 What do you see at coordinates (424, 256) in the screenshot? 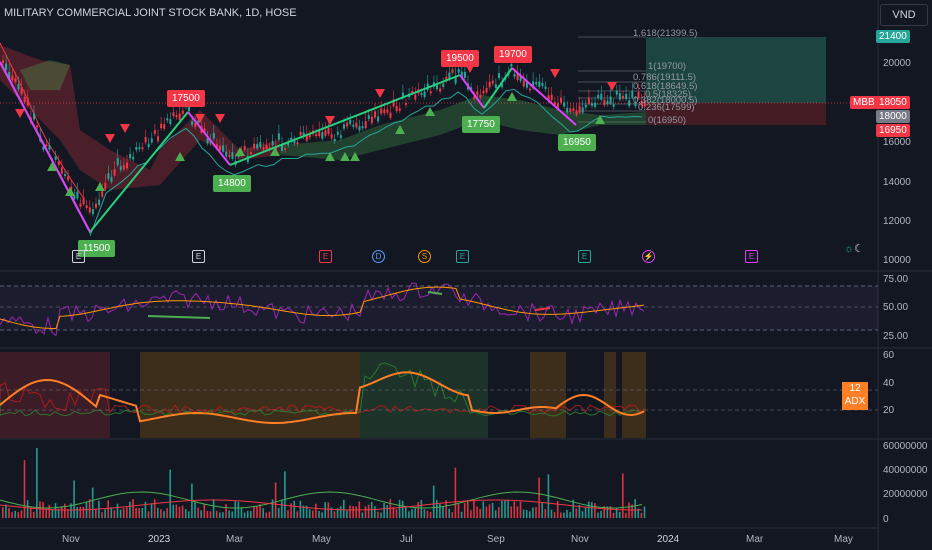
I see `split-event-icon: S` at bounding box center [424, 256].